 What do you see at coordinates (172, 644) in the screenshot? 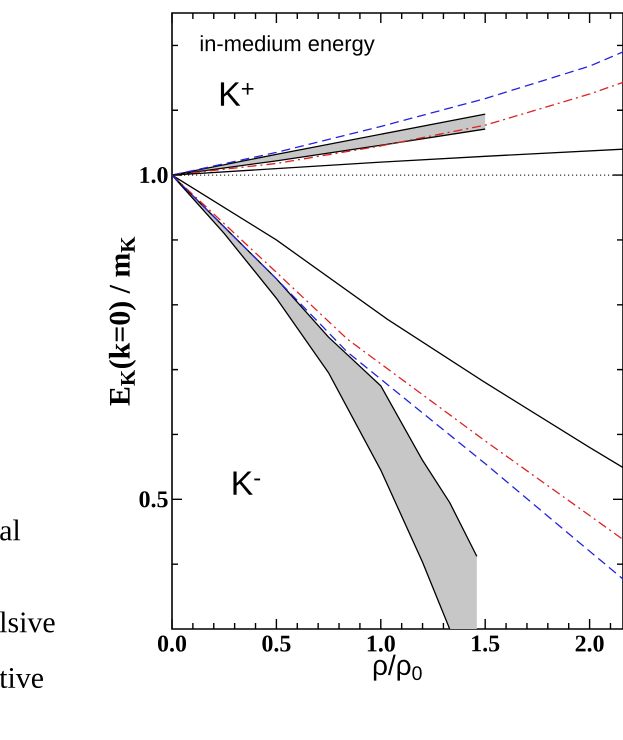
I see `x-tick-label: 0.0` at bounding box center [172, 644].